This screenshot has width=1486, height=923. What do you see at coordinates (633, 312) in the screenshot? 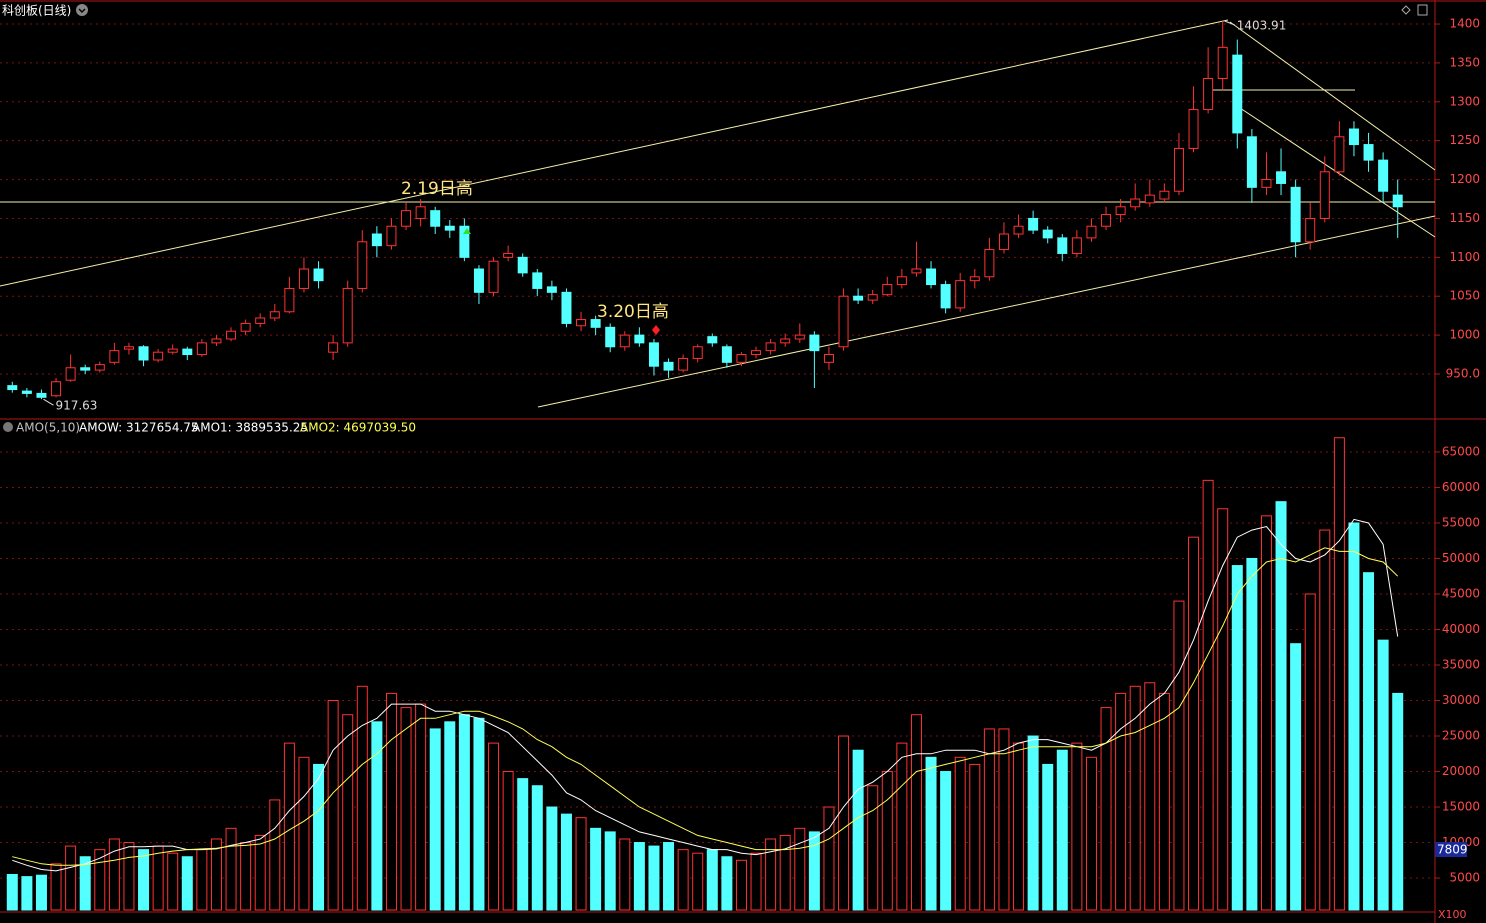
I see `annotation: 3.20日高` at bounding box center [633, 312].